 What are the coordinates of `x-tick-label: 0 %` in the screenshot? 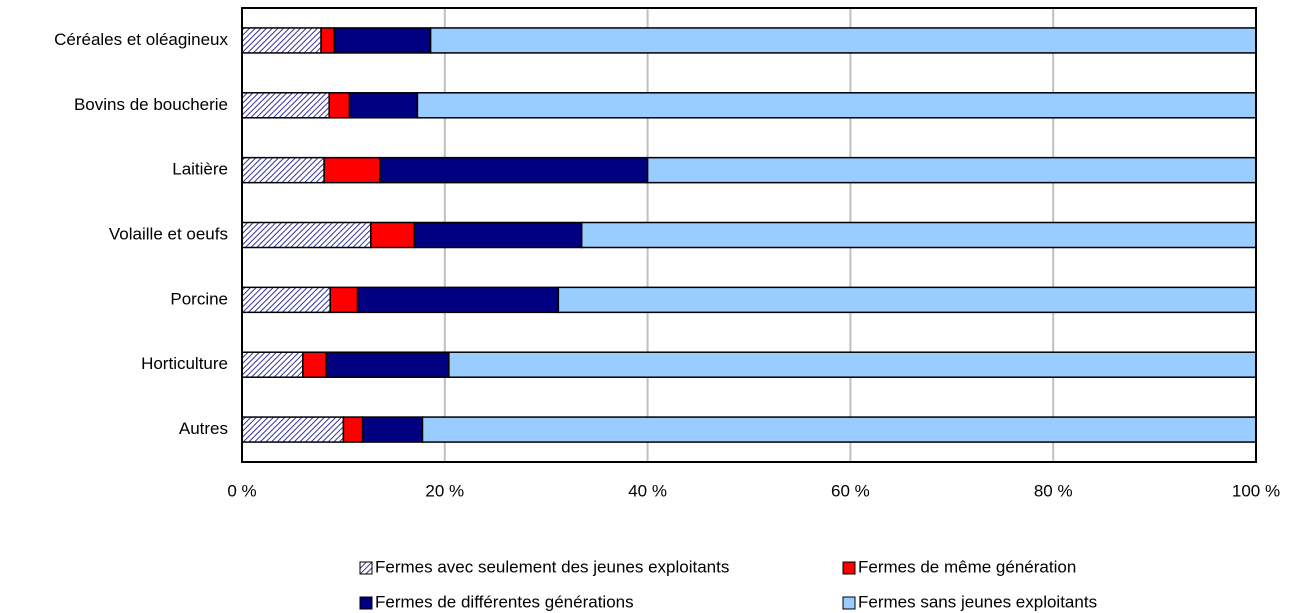 It's located at (241, 490).